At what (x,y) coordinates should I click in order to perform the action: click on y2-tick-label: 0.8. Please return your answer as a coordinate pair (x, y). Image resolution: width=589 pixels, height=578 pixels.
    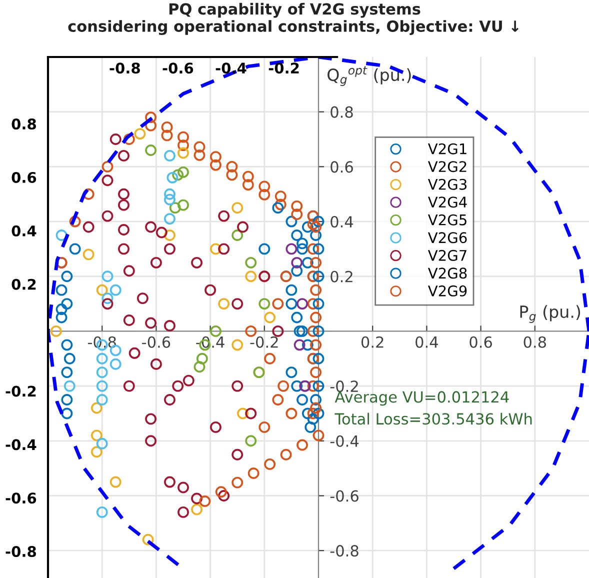
    Looking at the image, I should click on (24, 124).